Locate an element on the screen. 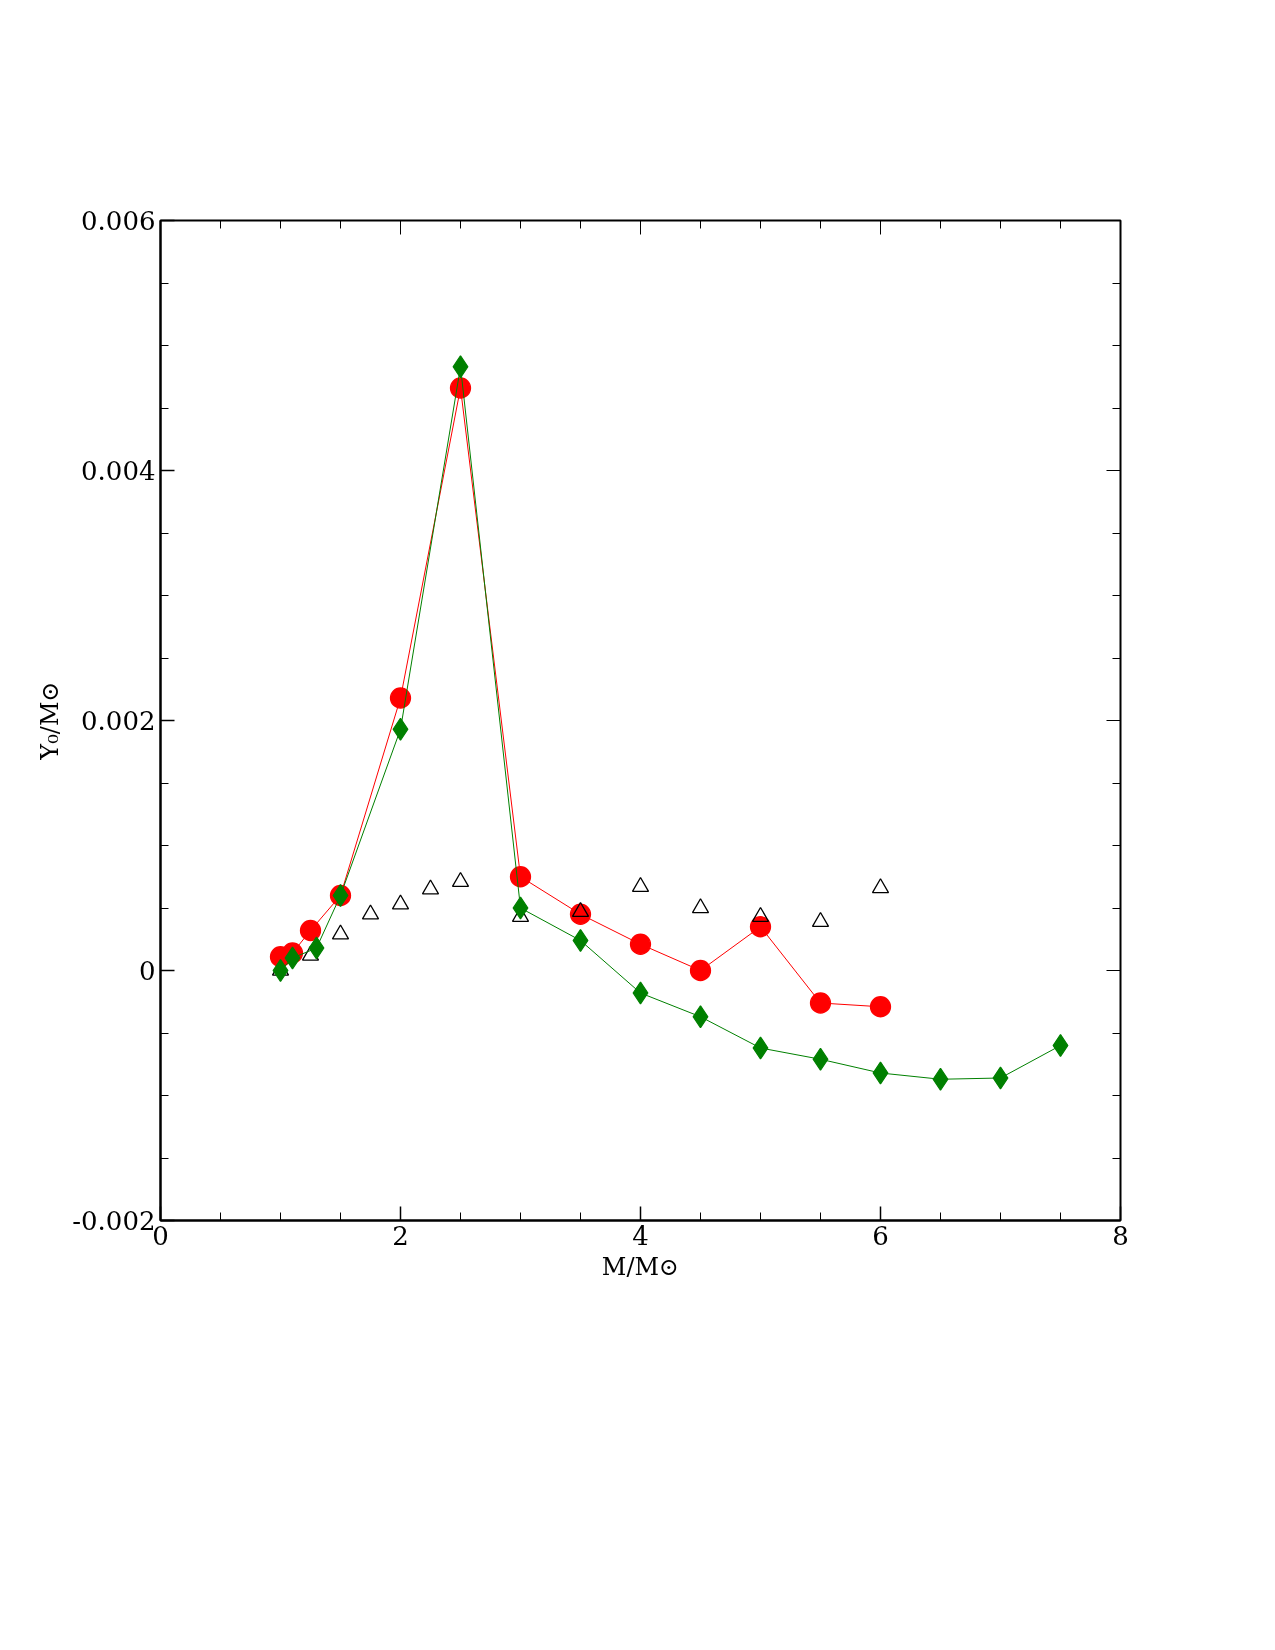 This screenshot has width=1275, height=1650. x-tick-label: 6 is located at coordinates (880, 1235).